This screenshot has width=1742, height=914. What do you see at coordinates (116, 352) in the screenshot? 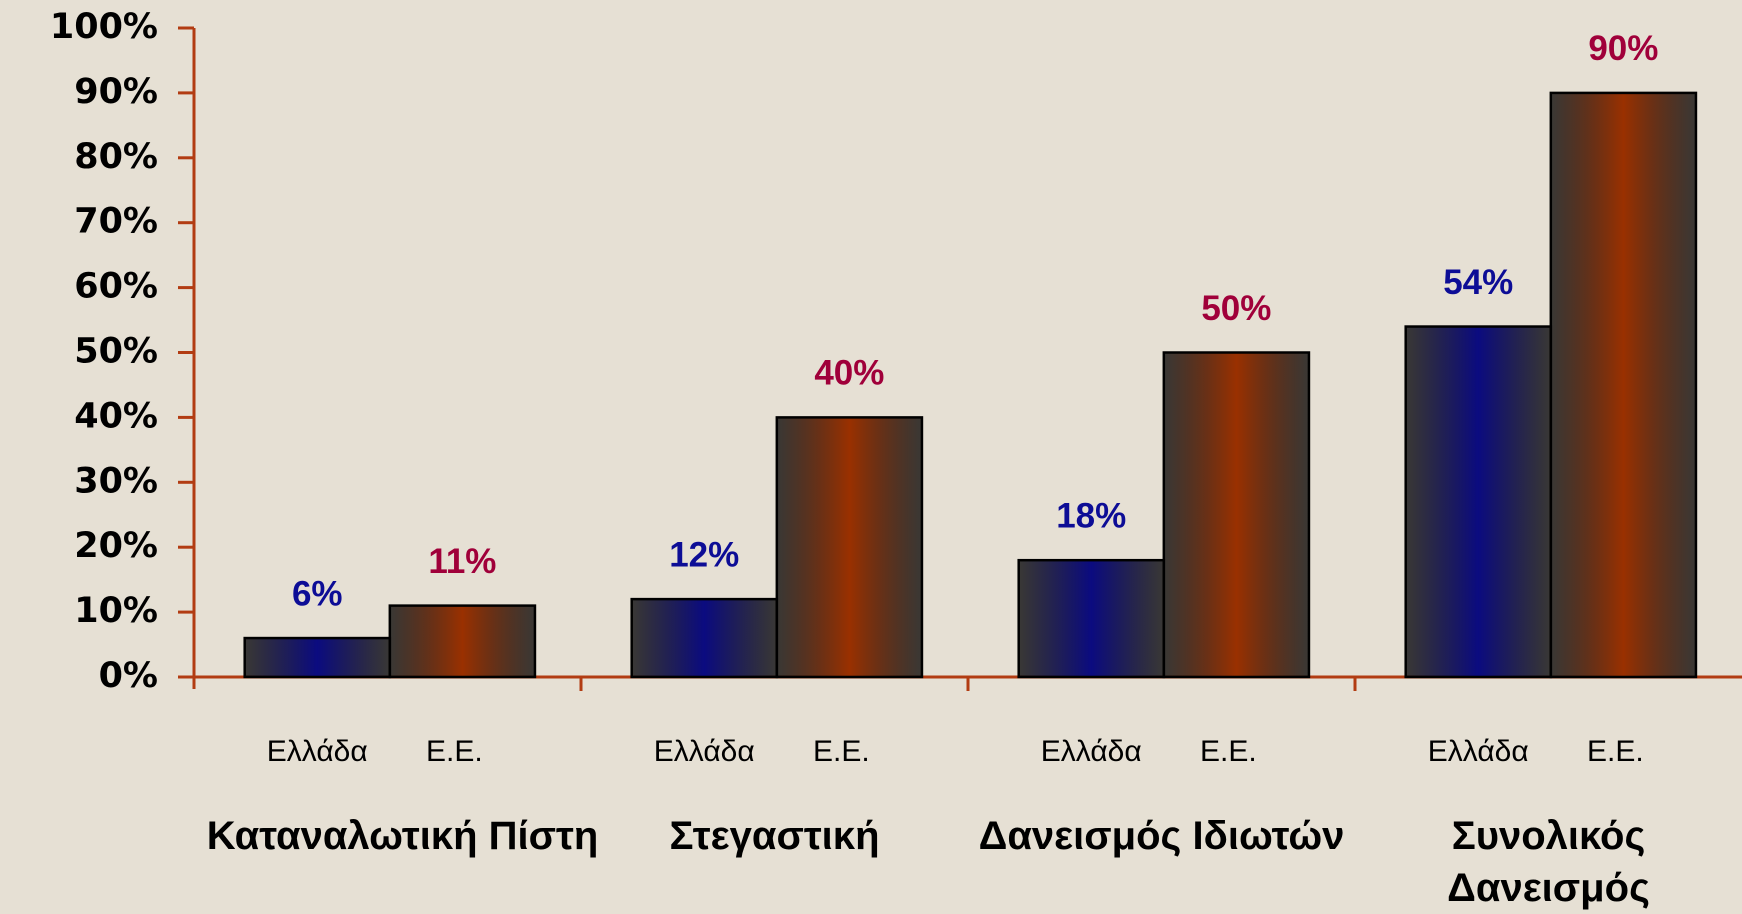
I see `y-tick-label: 50%` at bounding box center [116, 352].